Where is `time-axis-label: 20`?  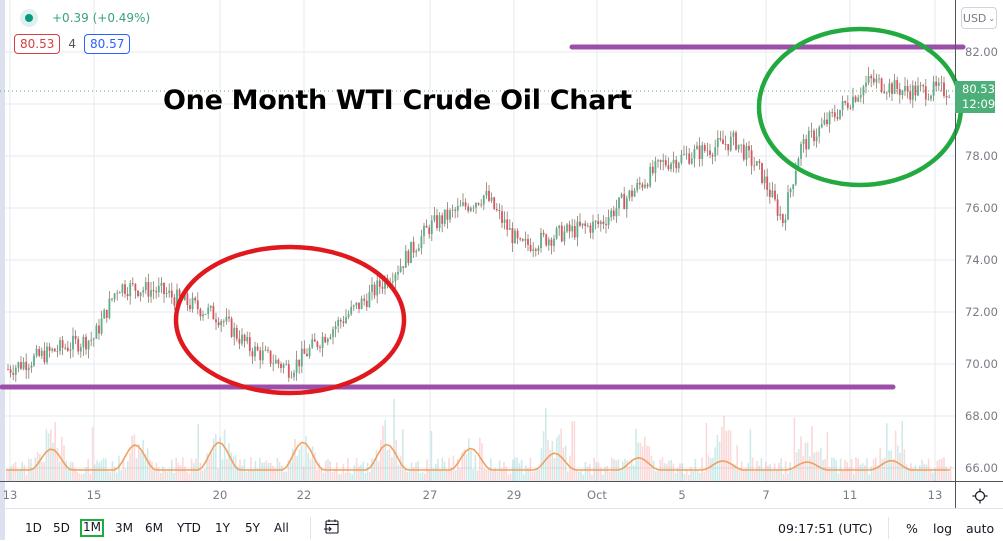
time-axis-label: 20 is located at coordinates (220, 495).